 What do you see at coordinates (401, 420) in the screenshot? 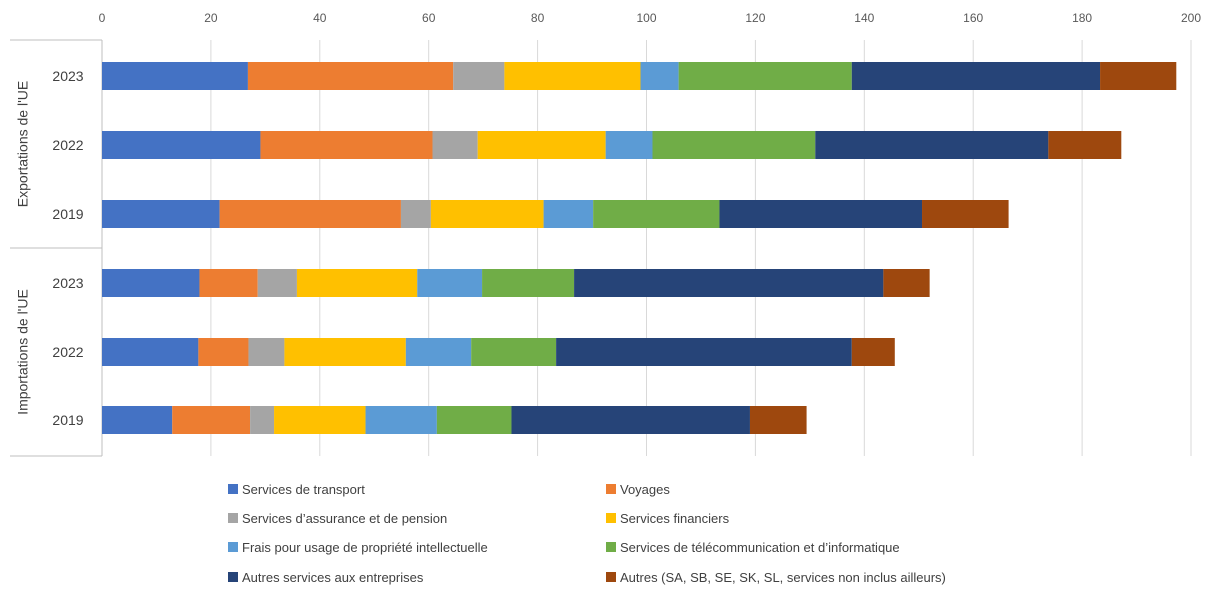
I see `bar-segment-row5-series4` at bounding box center [401, 420].